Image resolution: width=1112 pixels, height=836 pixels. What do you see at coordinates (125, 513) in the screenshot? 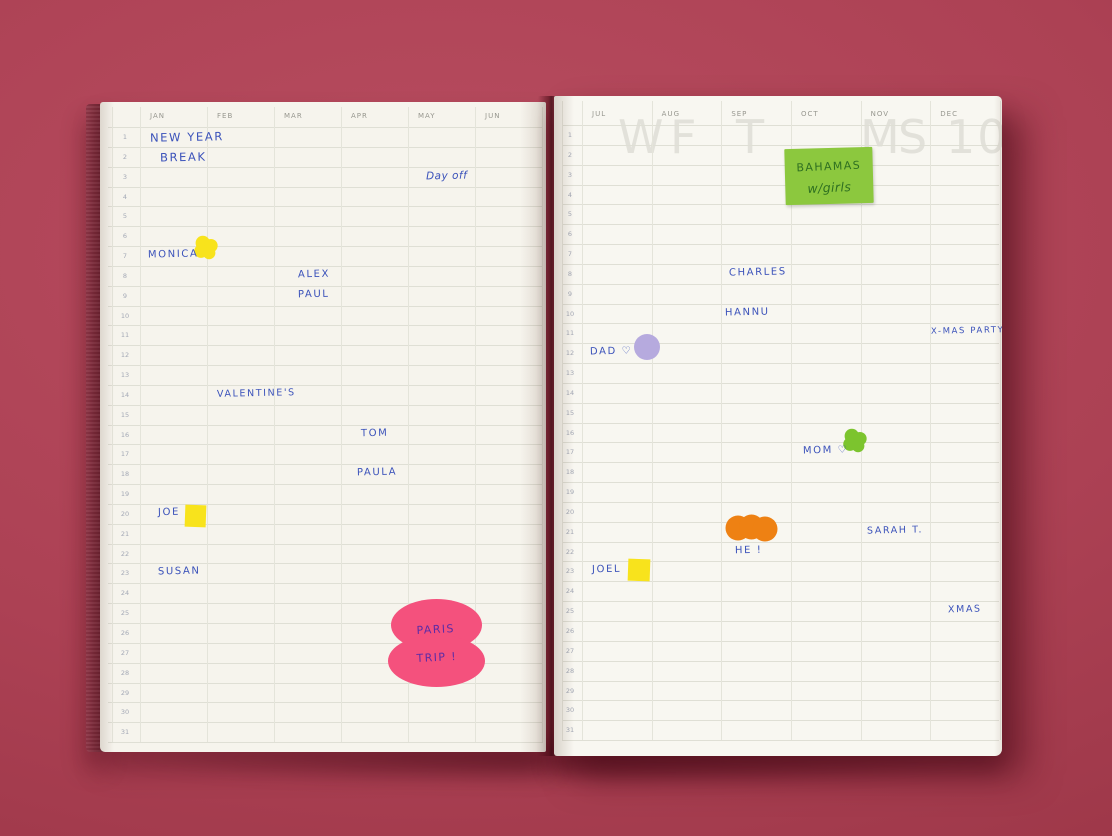
I see `day-number: 20` at bounding box center [125, 513].